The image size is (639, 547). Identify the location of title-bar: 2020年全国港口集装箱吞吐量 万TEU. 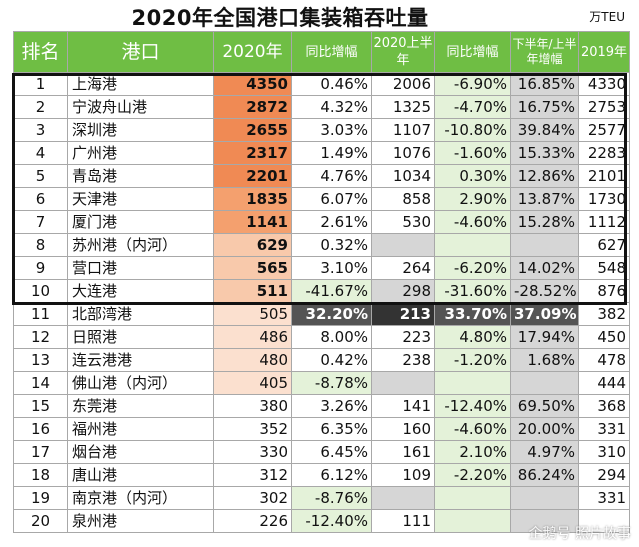
(319, 15).